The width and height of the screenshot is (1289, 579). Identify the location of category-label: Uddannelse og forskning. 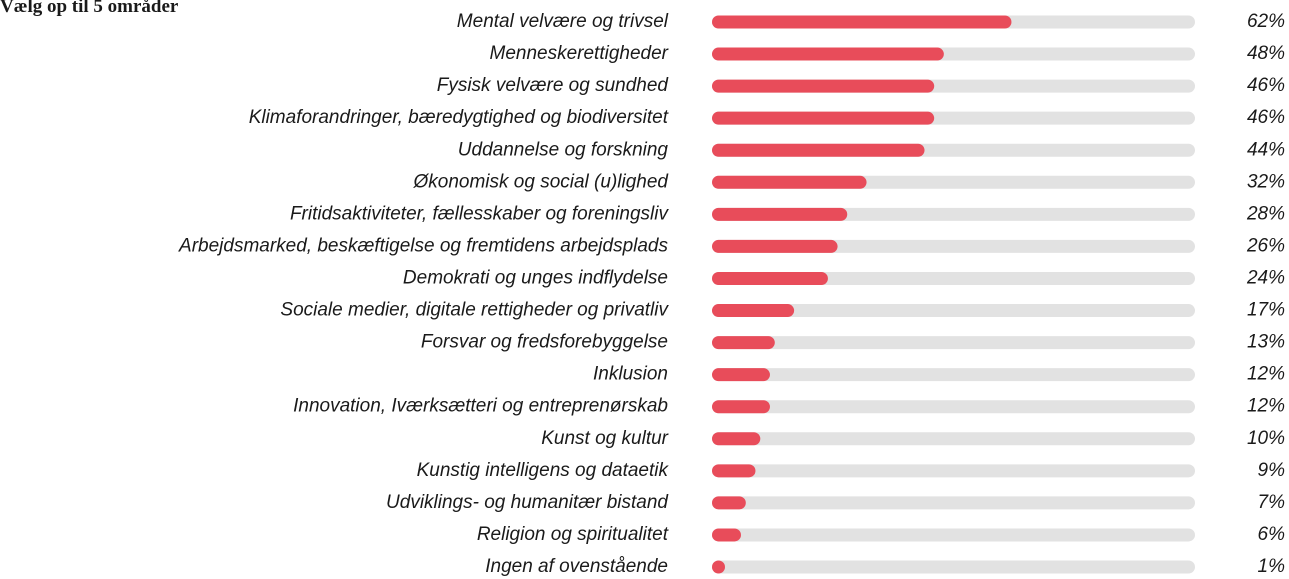
(563, 149).